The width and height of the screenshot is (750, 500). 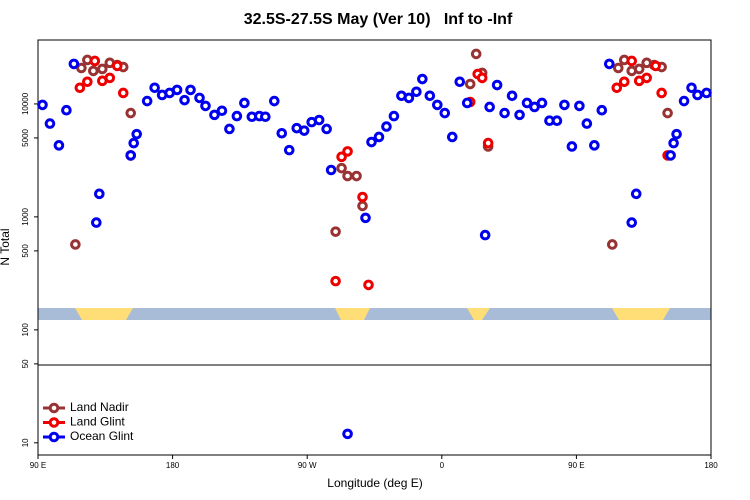 I want to click on legend-label: Ocean Glint, so click(x=102, y=436).